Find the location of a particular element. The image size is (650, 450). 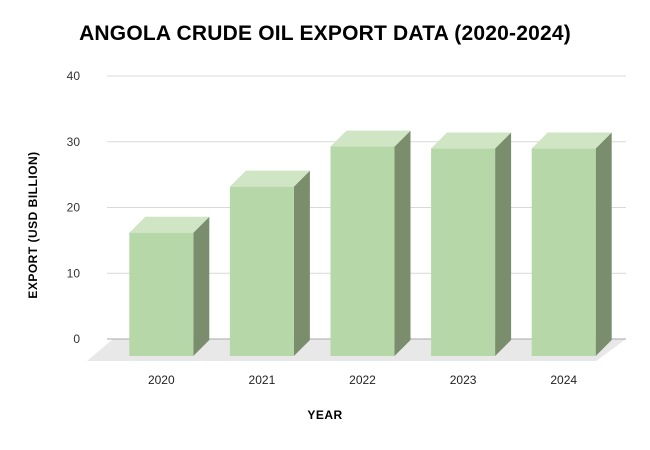

x-tick-label: 2023 is located at coordinates (463, 380).